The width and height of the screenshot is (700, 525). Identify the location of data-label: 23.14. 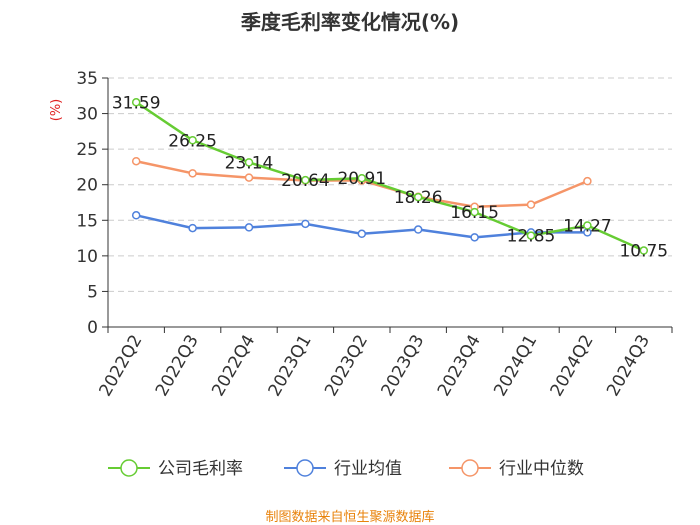
(249, 163).